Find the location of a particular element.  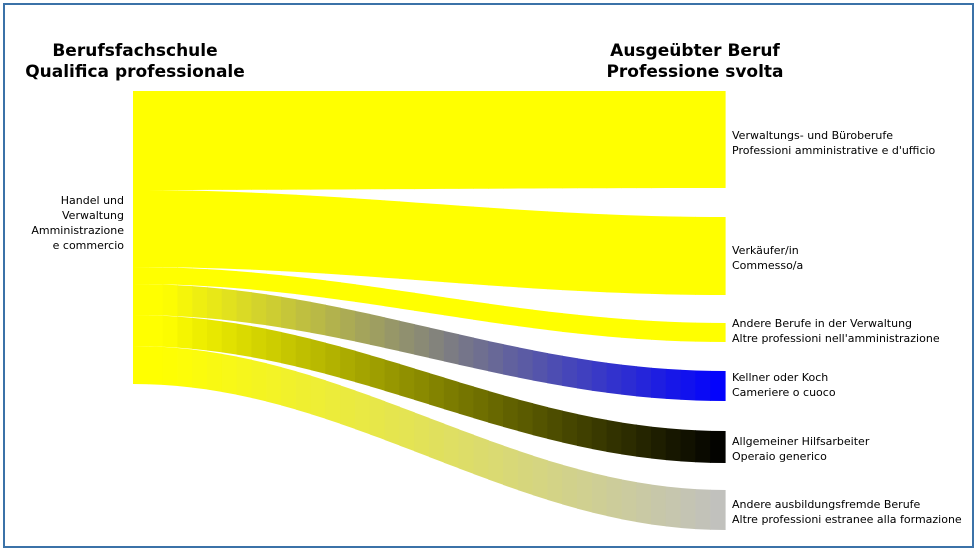

target-label-line2: Cameriere o cuoco is located at coordinates (784, 392).